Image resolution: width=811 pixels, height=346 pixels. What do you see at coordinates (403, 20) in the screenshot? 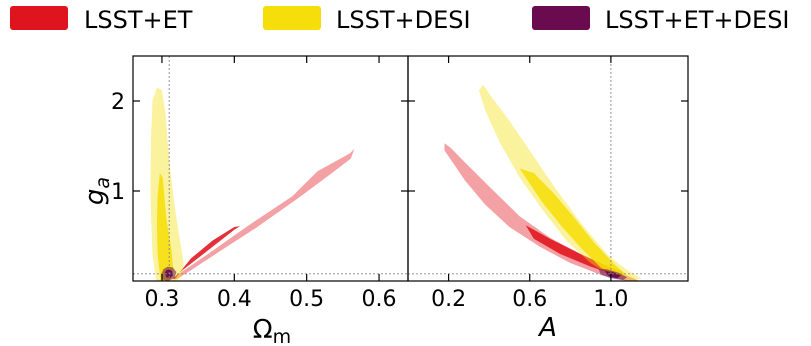
I see `legend-label-lsst-desi: LSST+DESI` at bounding box center [403, 20].